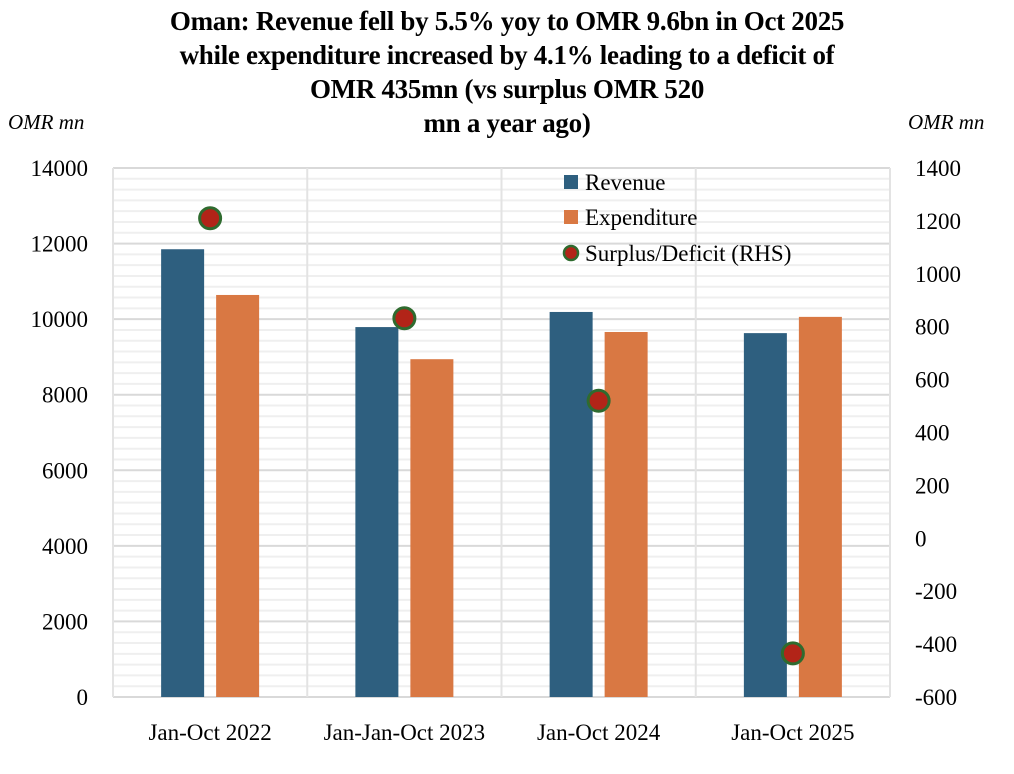 The image size is (1014, 774). Describe the element at coordinates (599, 732) in the screenshot. I see `x-tick-label: Jan-Oct 2024` at that location.